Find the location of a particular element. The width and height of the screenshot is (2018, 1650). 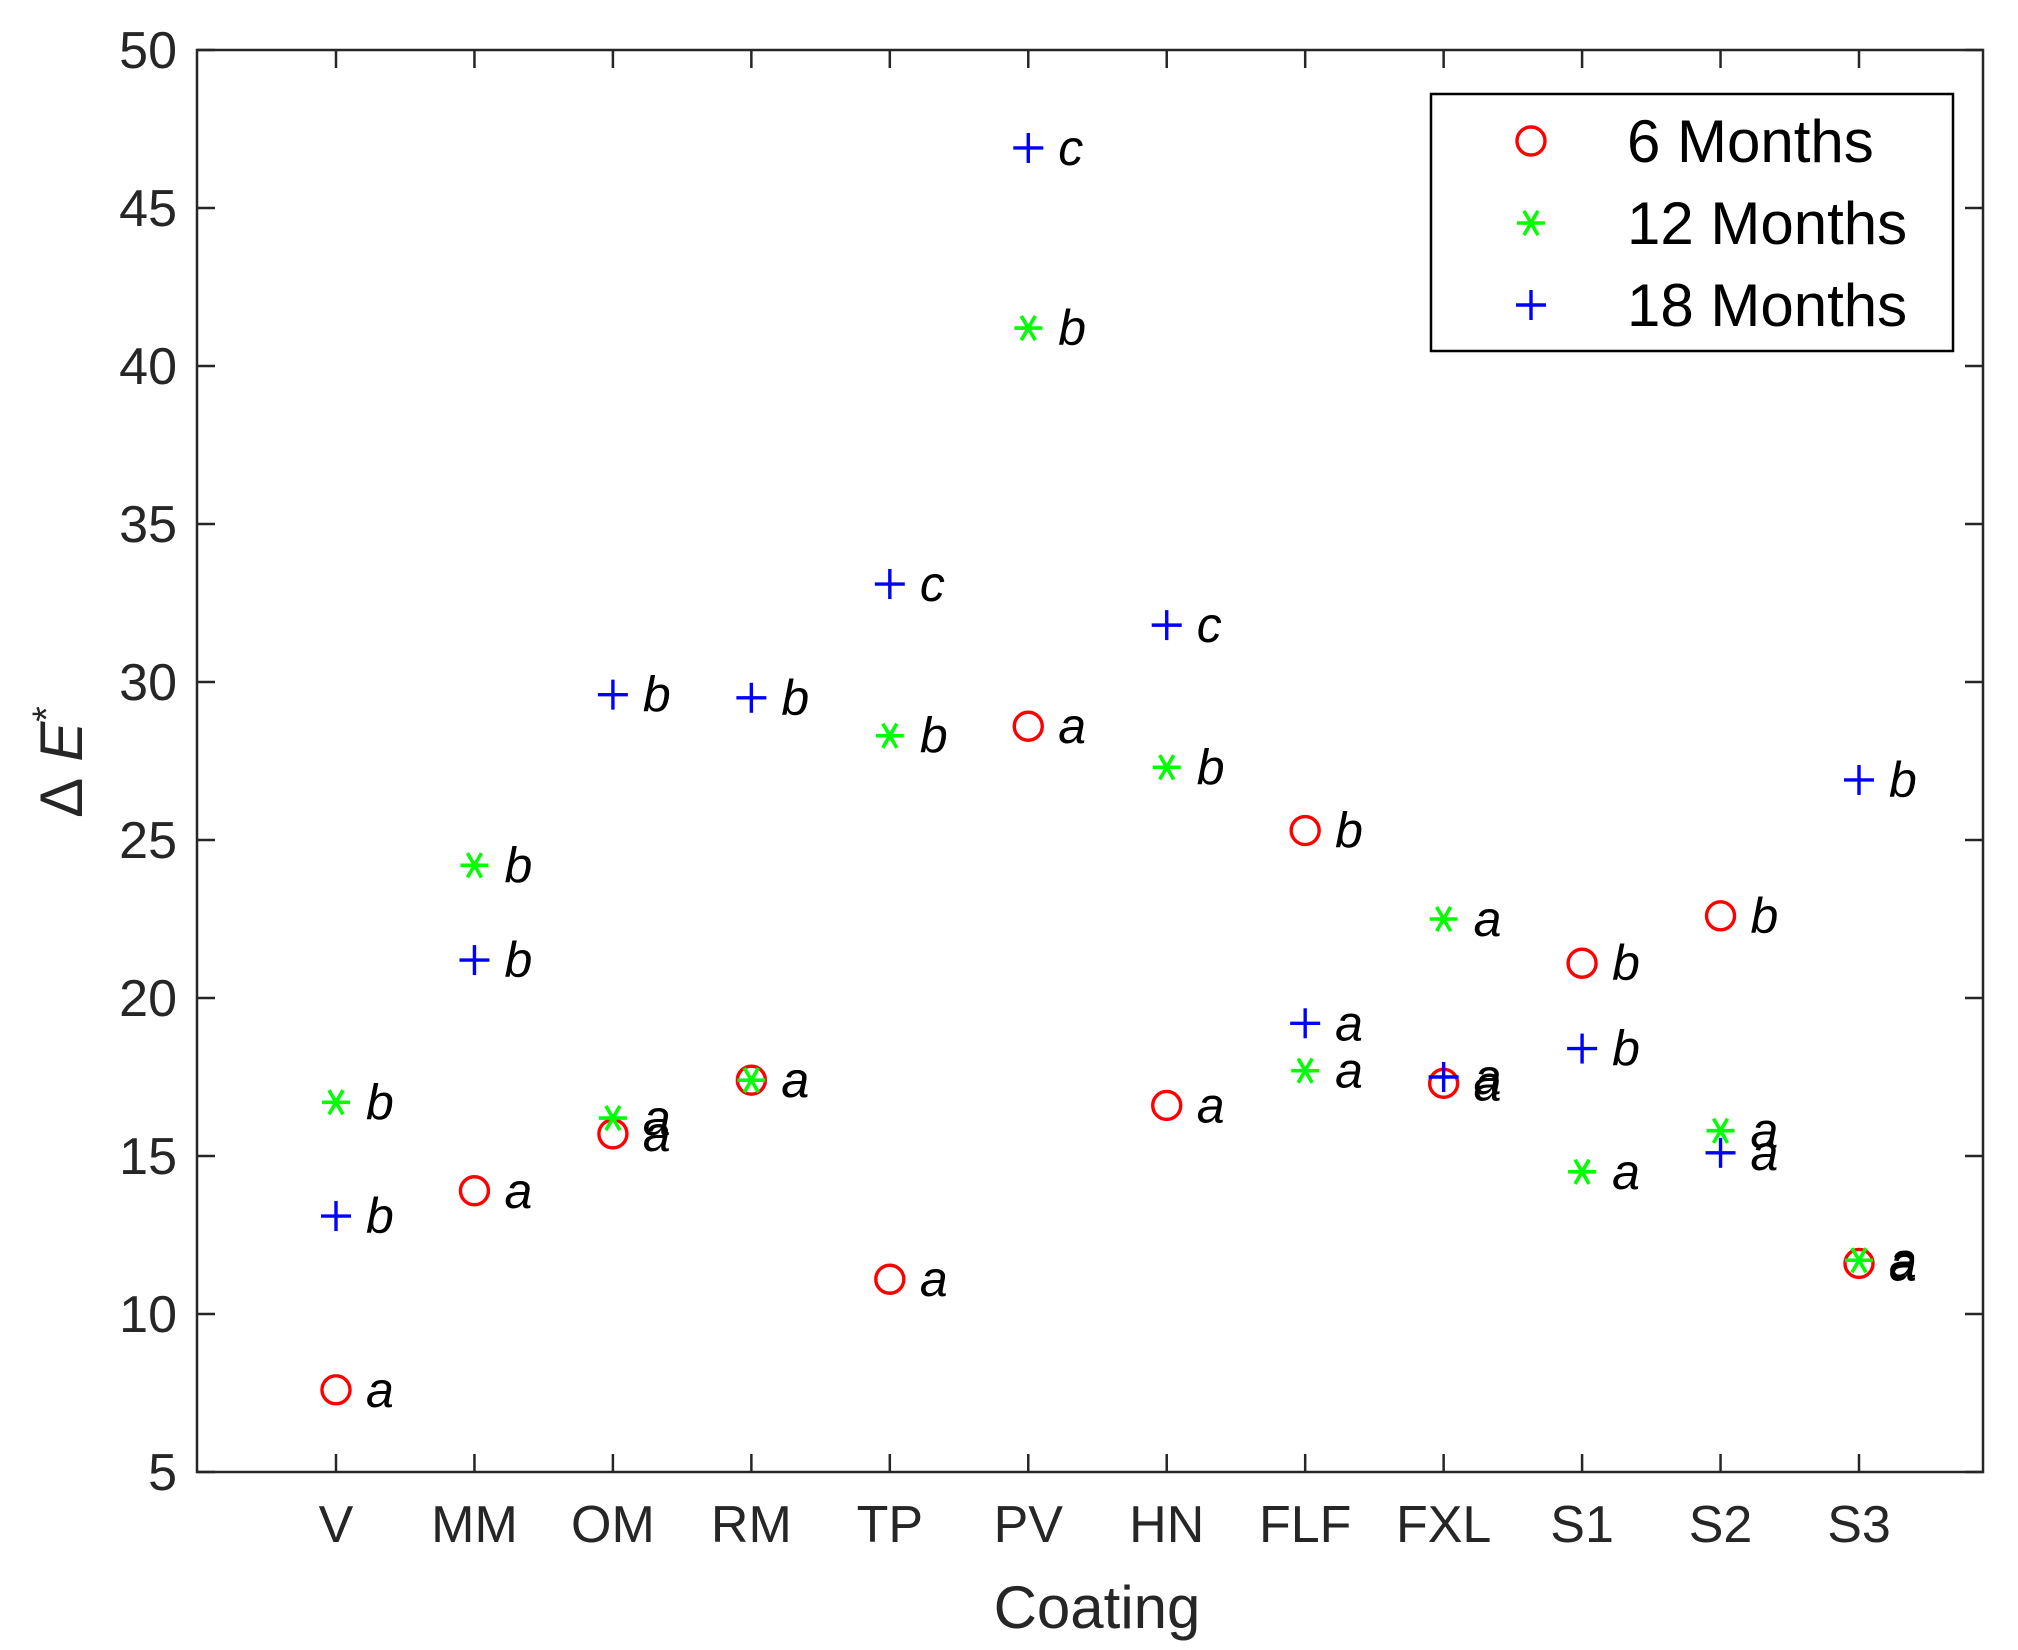

legend-item-12-months: 12 Months is located at coordinates (1712, 223).